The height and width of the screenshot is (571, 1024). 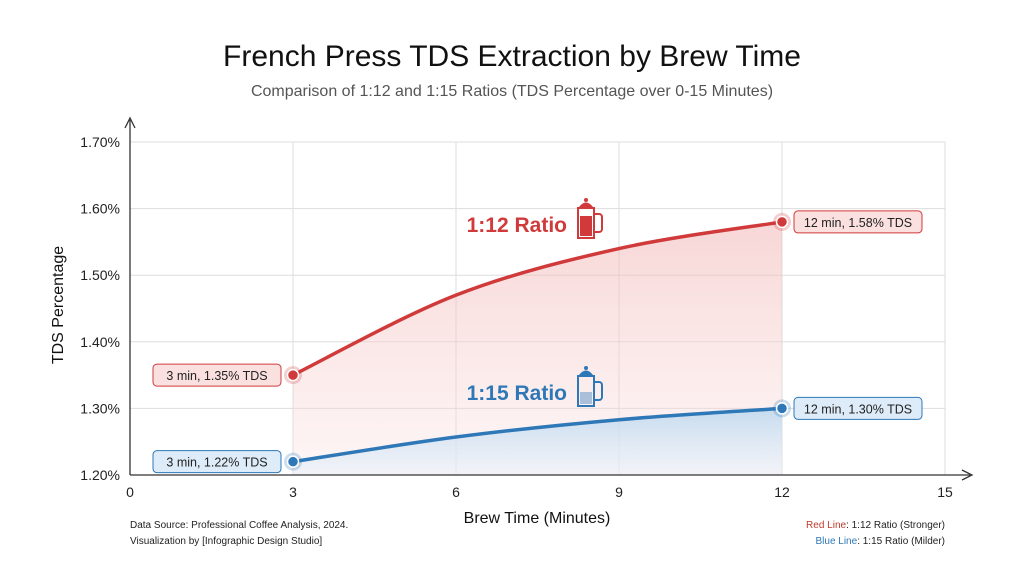 What do you see at coordinates (517, 393) in the screenshot?
I see `blue-series-label: 1:15 Ratio` at bounding box center [517, 393].